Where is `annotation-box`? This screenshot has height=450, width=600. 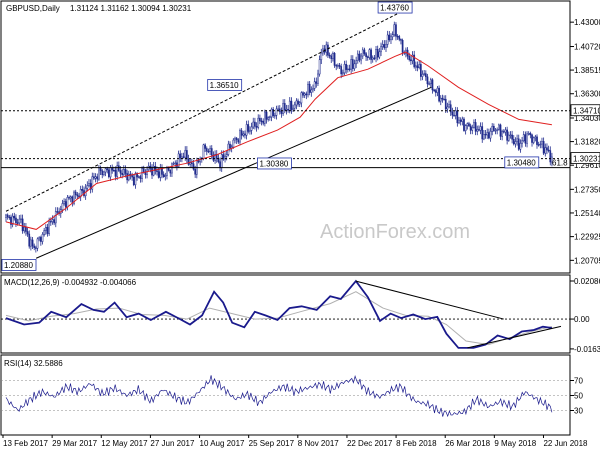
annotation-box is located at coordinates (19, 265).